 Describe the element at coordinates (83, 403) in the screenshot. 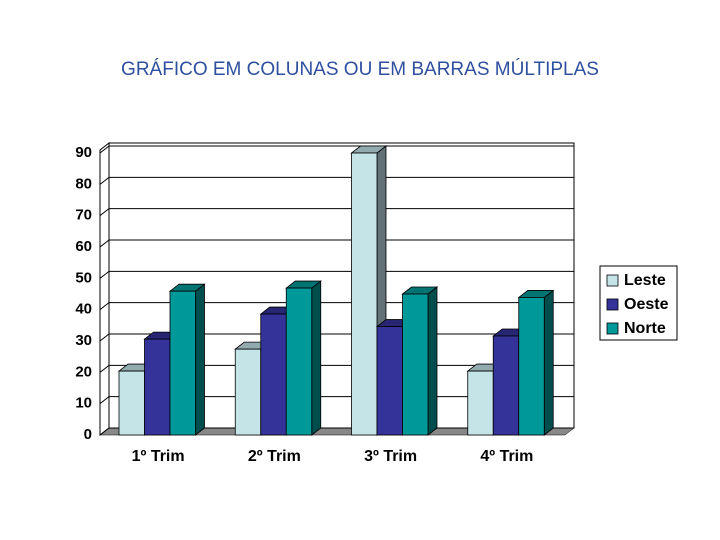

I see `y-tick-label: 10` at that location.